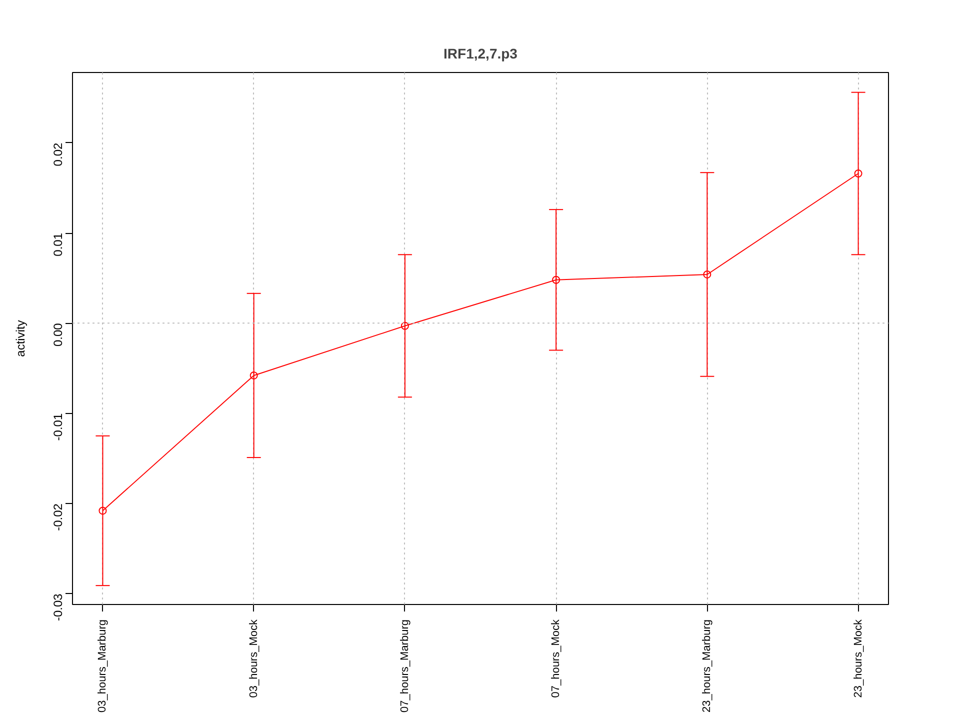  I want to click on y-tick-label: -0.01, so click(58, 427).